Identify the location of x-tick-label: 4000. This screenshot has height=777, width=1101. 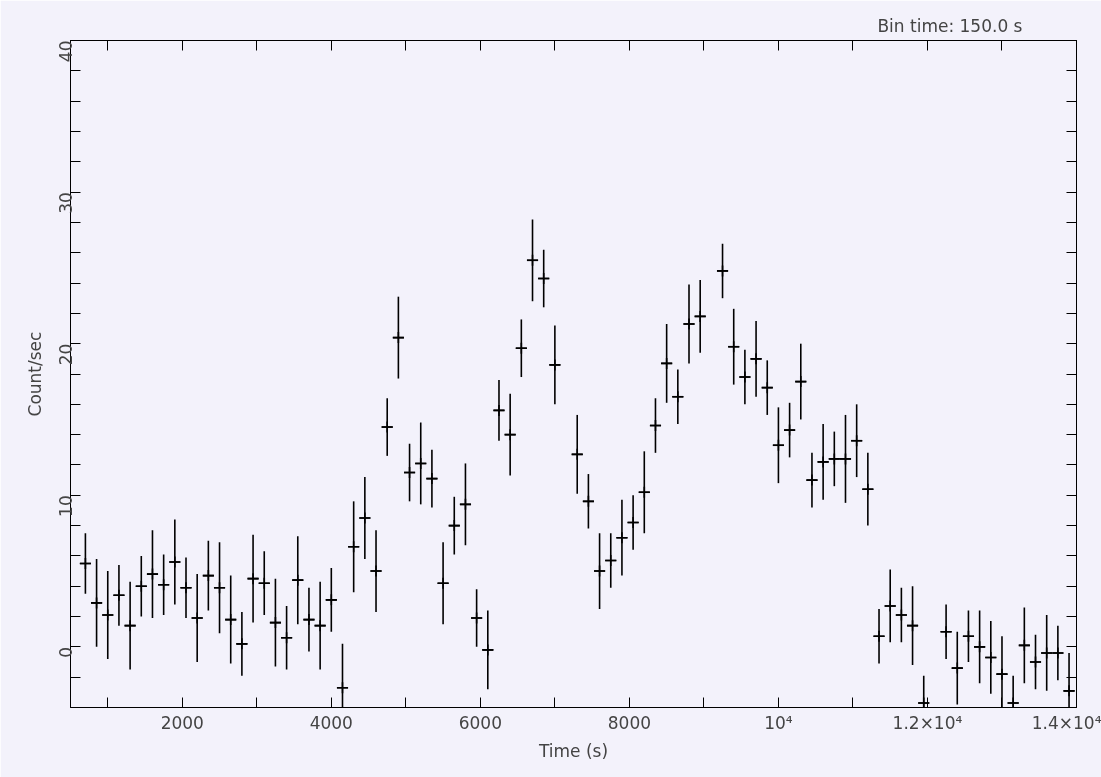
(331, 722).